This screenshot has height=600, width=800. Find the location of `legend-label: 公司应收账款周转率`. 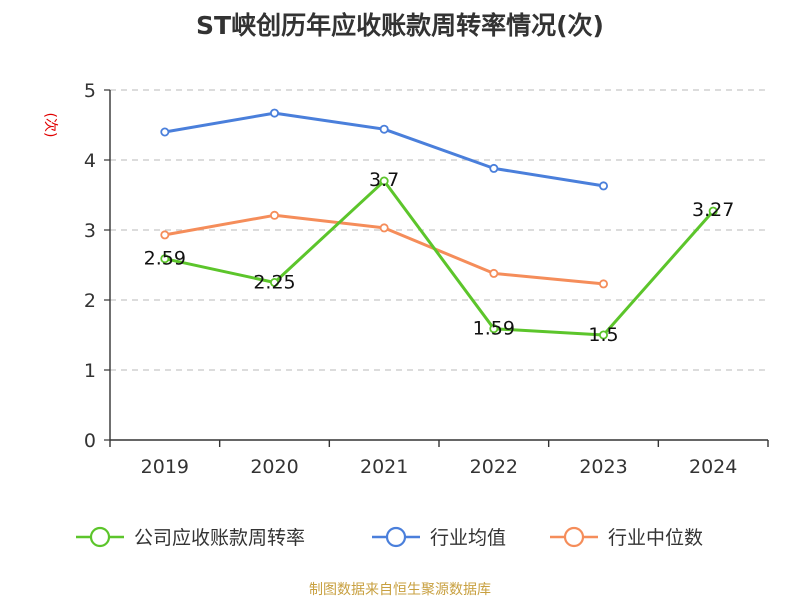

legend-label: 公司应收账款周转率 is located at coordinates (219, 538).